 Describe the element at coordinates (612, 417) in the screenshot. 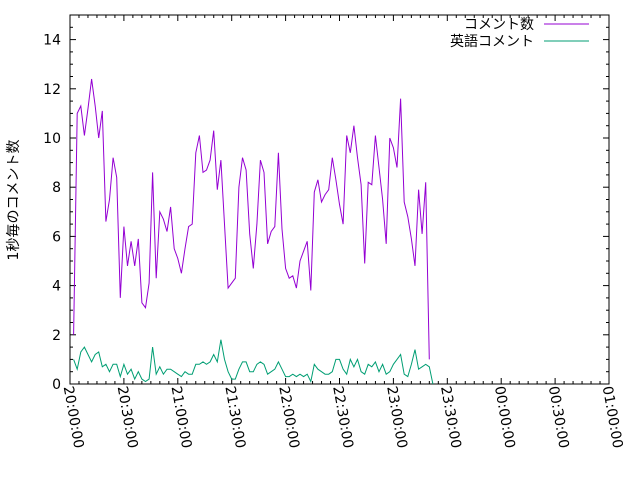

I see `x-tick-label: 01:00:00` at that location.